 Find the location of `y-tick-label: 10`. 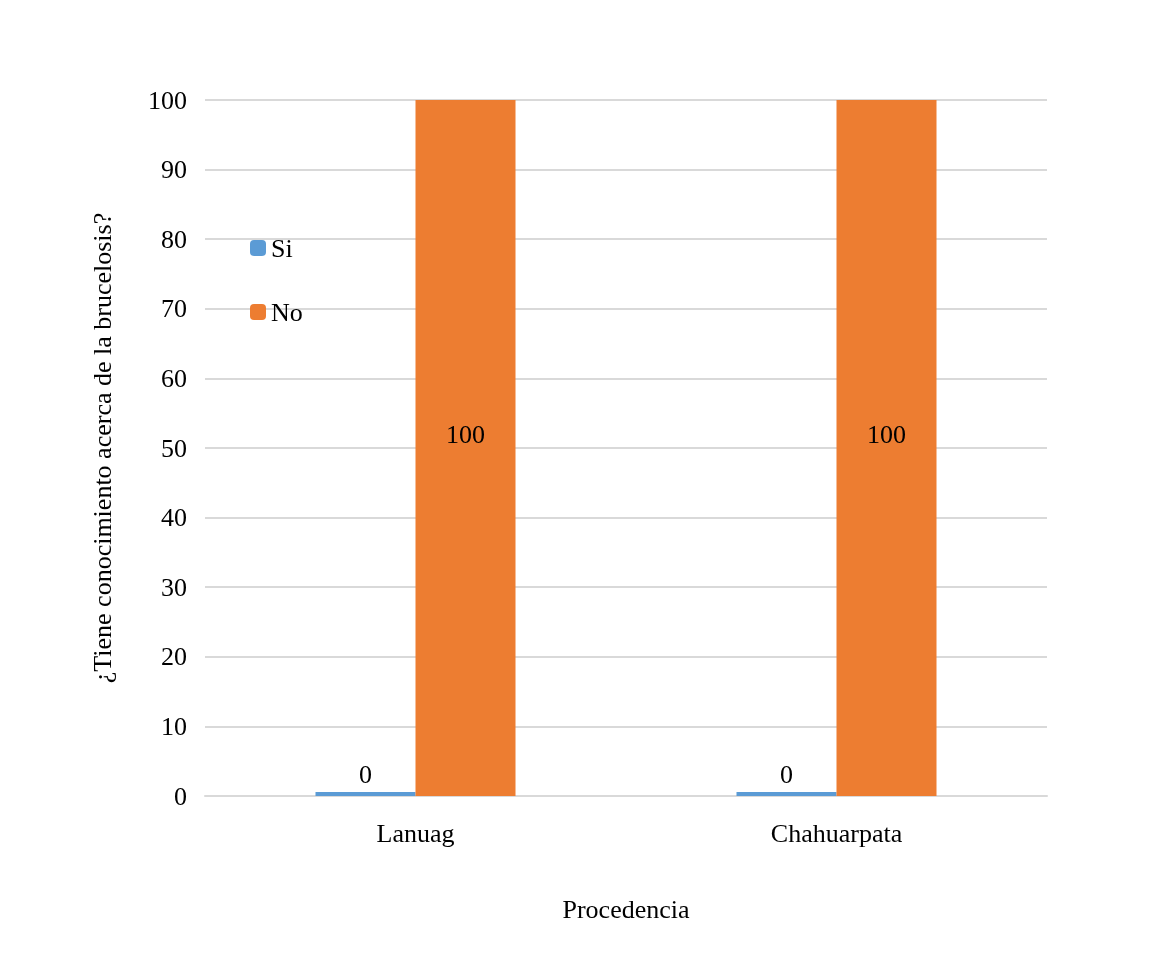

y-tick-label: 10 is located at coordinates (174, 726).